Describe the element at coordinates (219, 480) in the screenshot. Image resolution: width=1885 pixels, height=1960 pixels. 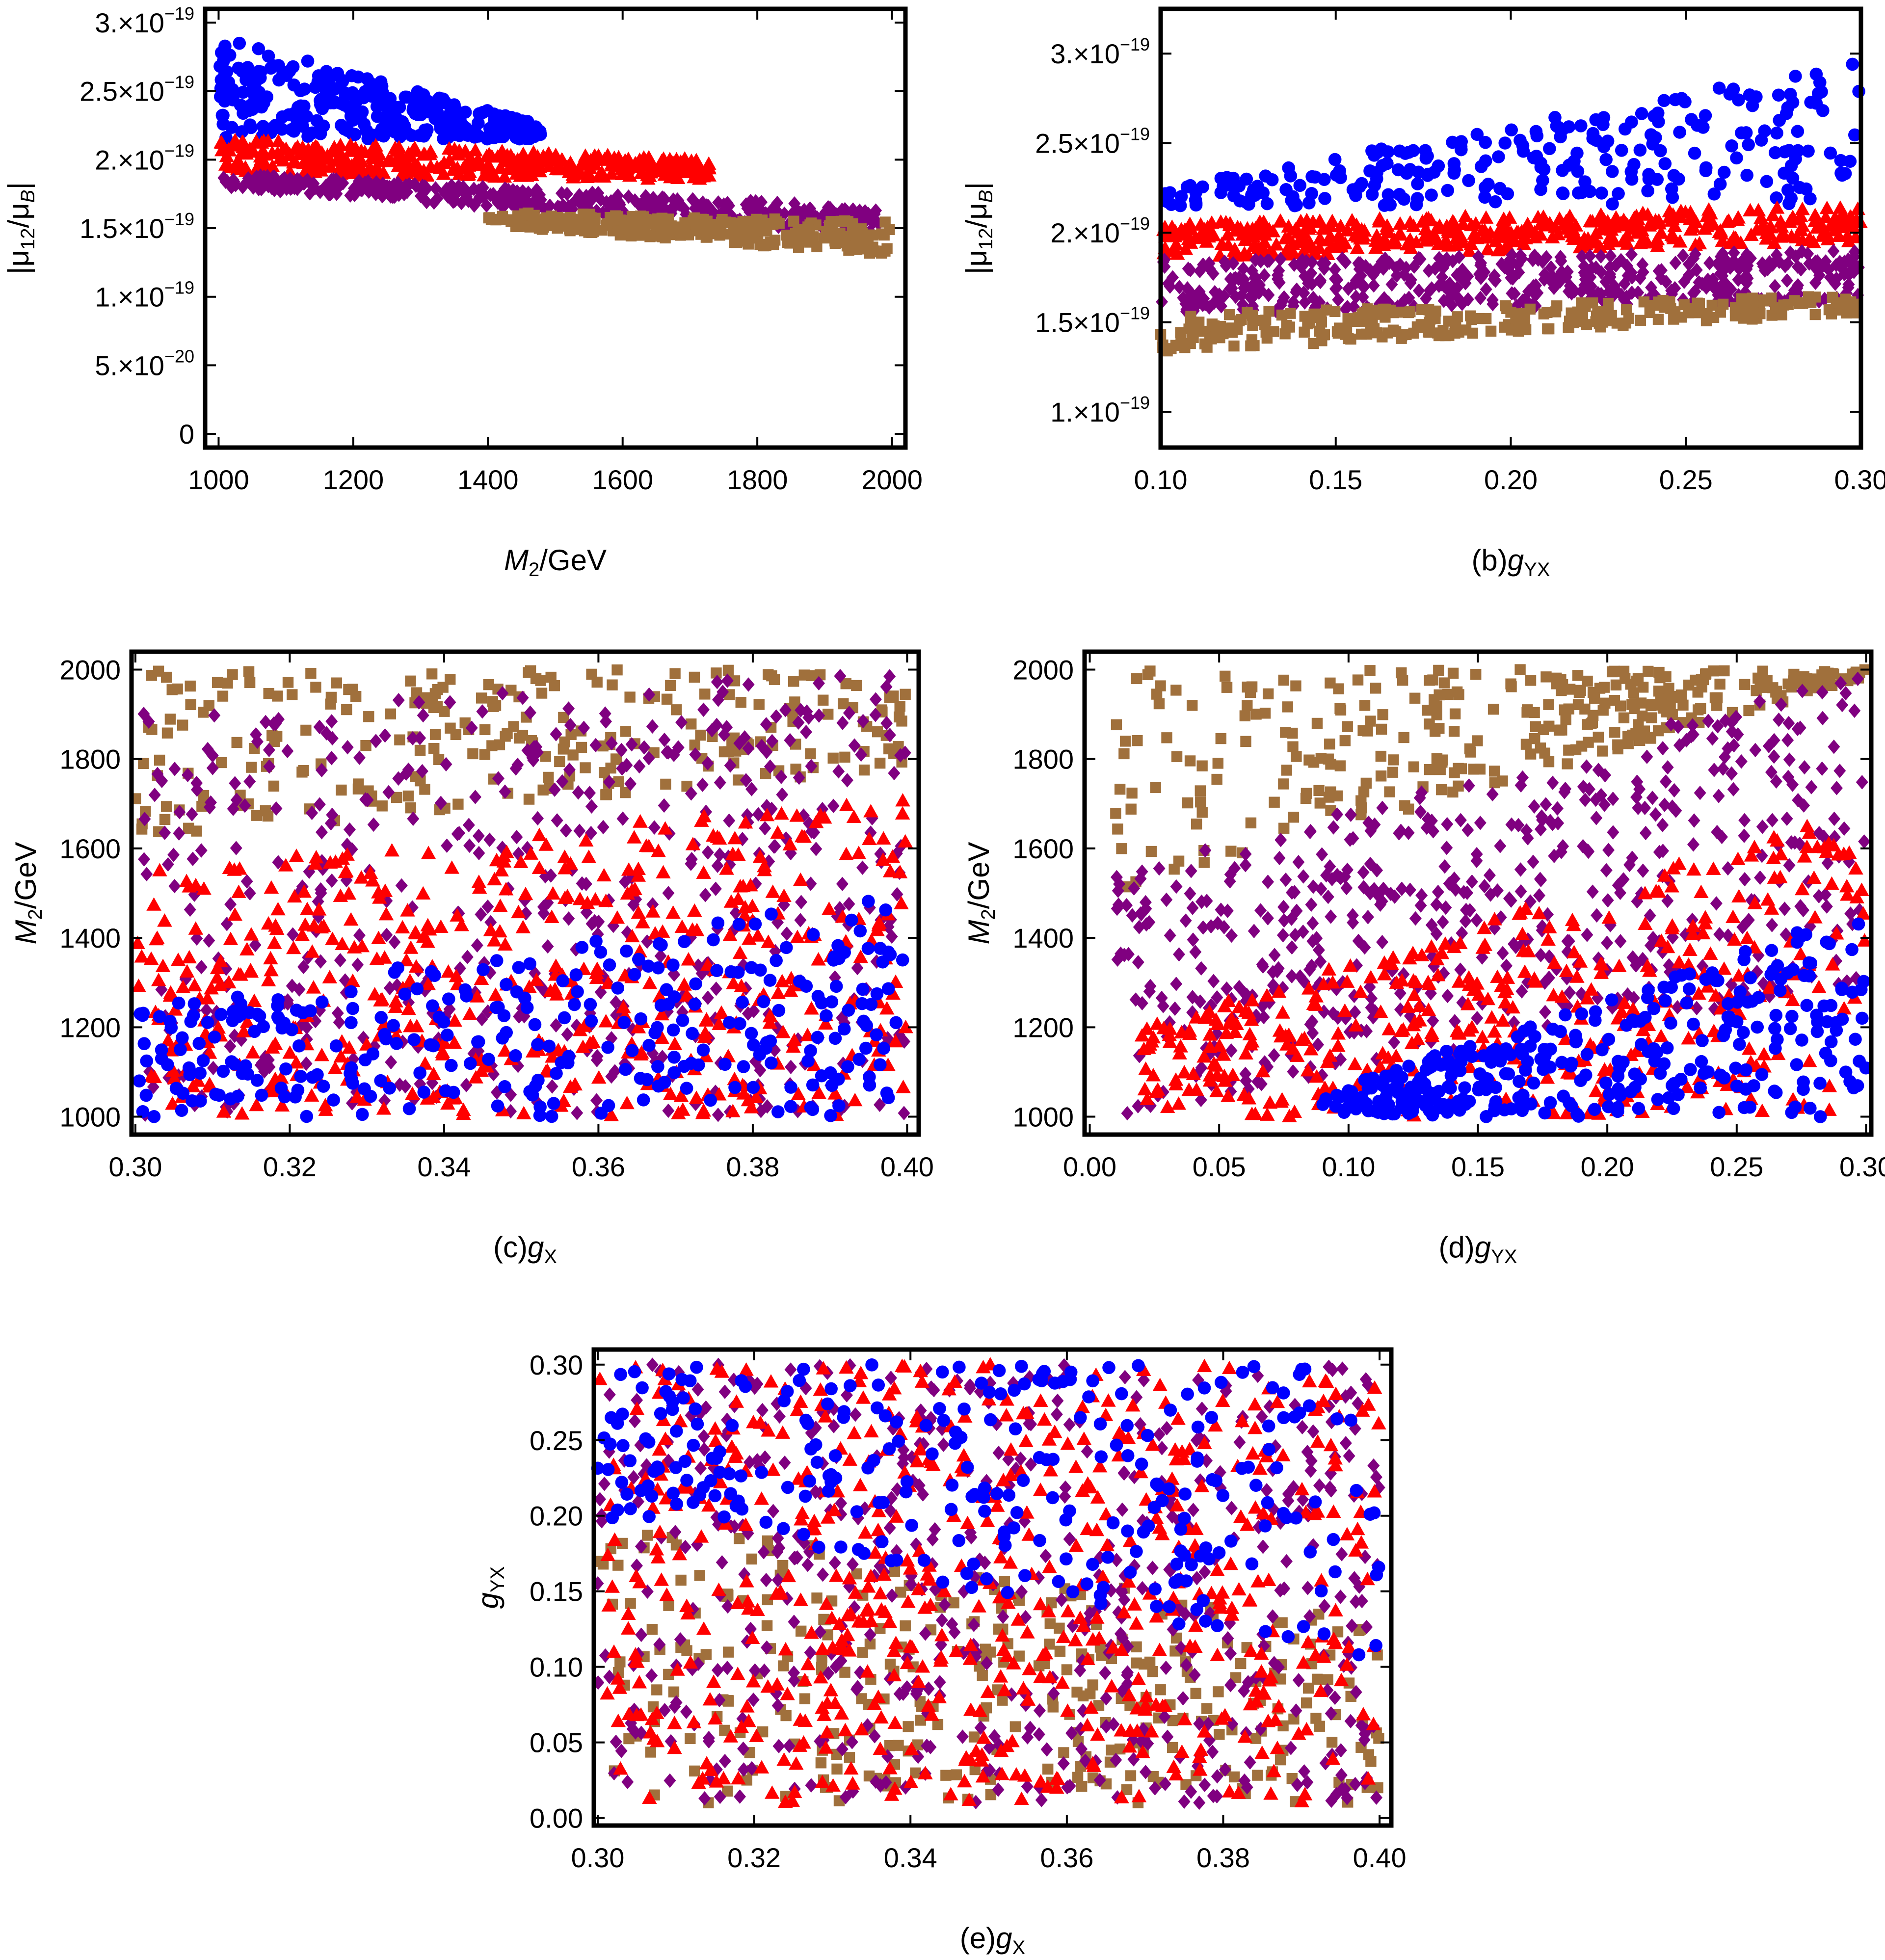
I see `x-tick-label: 1000` at that location.